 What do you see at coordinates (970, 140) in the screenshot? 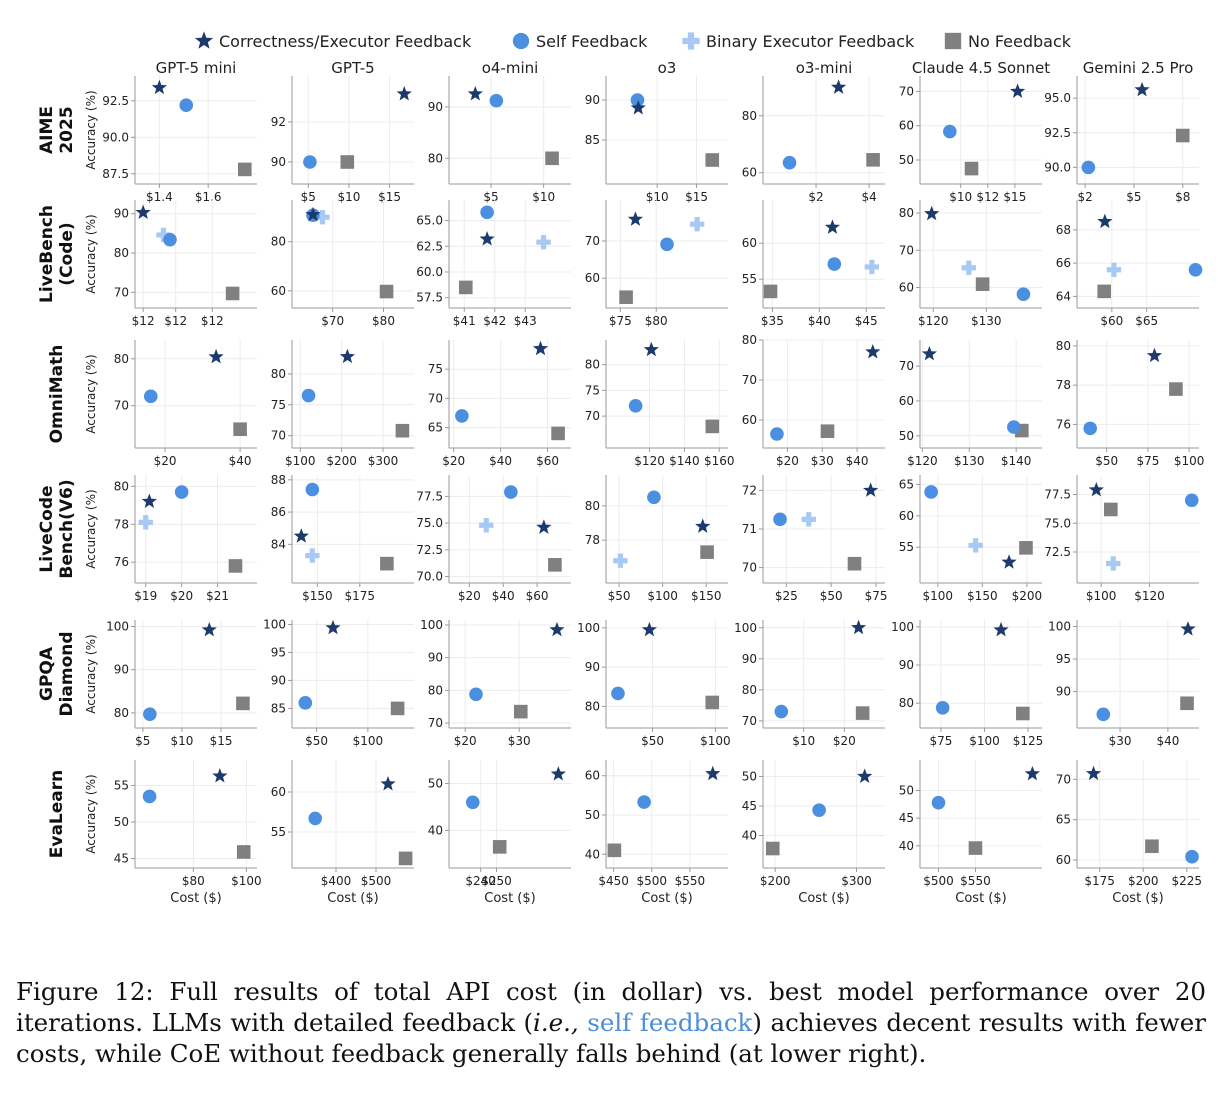
I see `scatter-panel: $10 $12 $15 50 60 70` at bounding box center [970, 140].